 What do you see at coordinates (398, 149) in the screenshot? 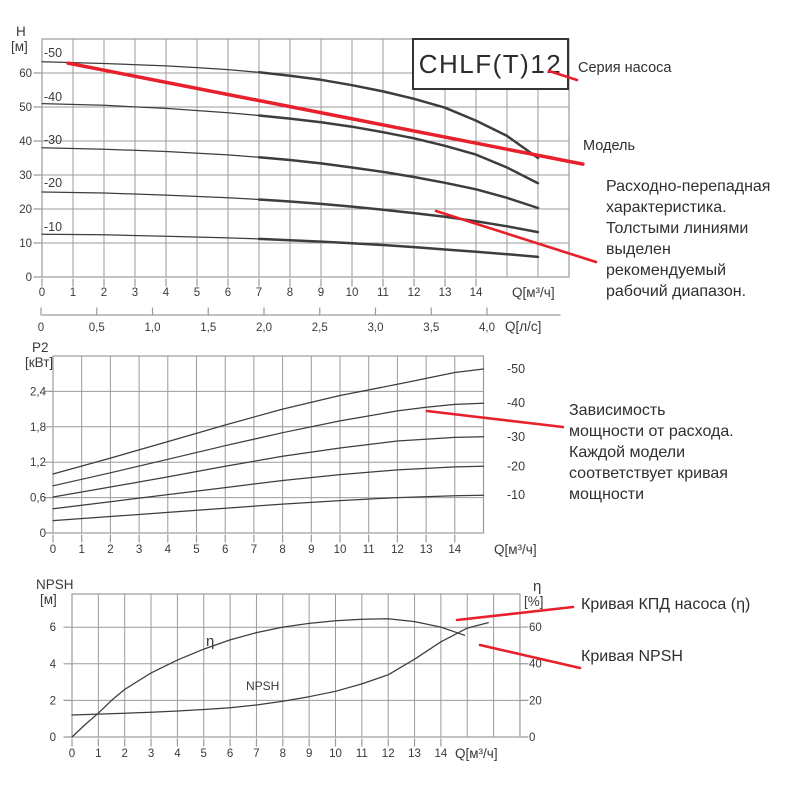
I see `curve-bold-segment--40` at bounding box center [398, 149].